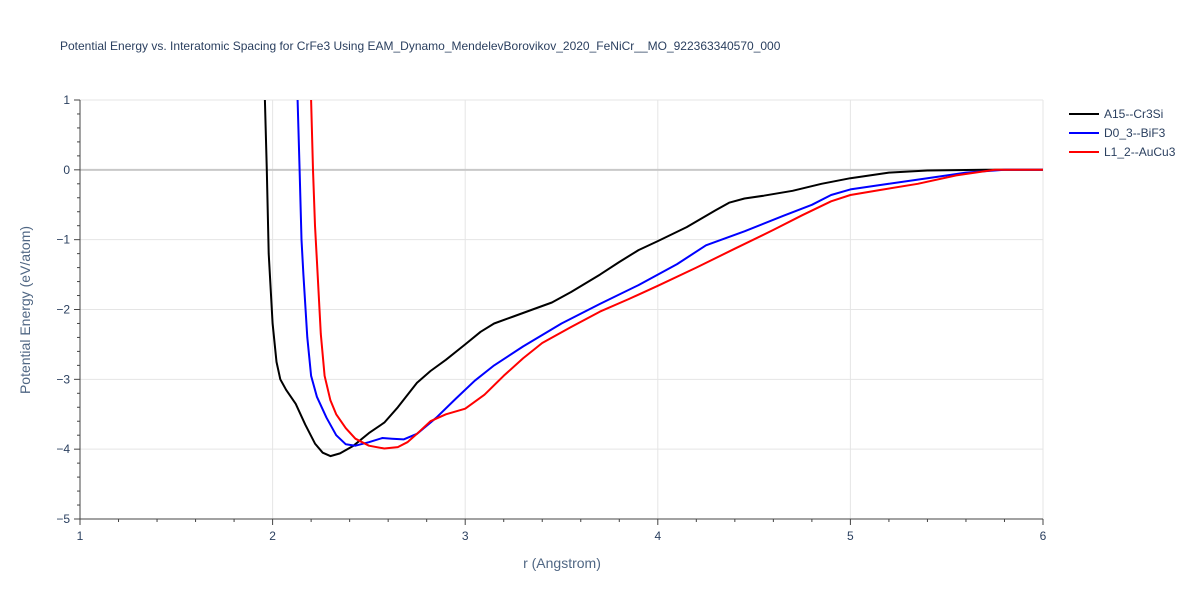 The width and height of the screenshot is (1200, 600). What do you see at coordinates (66, 170) in the screenshot?
I see `y-tick-label: 0` at bounding box center [66, 170].